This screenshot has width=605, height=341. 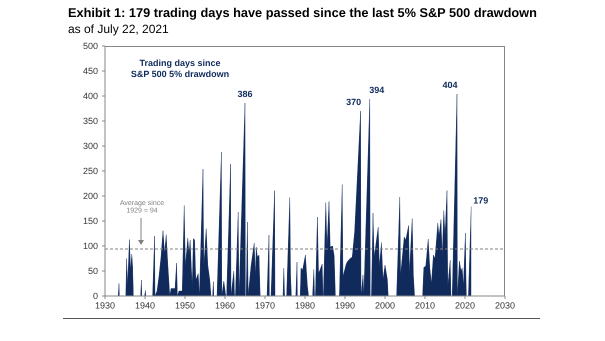 What do you see at coordinates (425, 305) in the screenshot?
I see `x-tick-label: 2010` at bounding box center [425, 305].